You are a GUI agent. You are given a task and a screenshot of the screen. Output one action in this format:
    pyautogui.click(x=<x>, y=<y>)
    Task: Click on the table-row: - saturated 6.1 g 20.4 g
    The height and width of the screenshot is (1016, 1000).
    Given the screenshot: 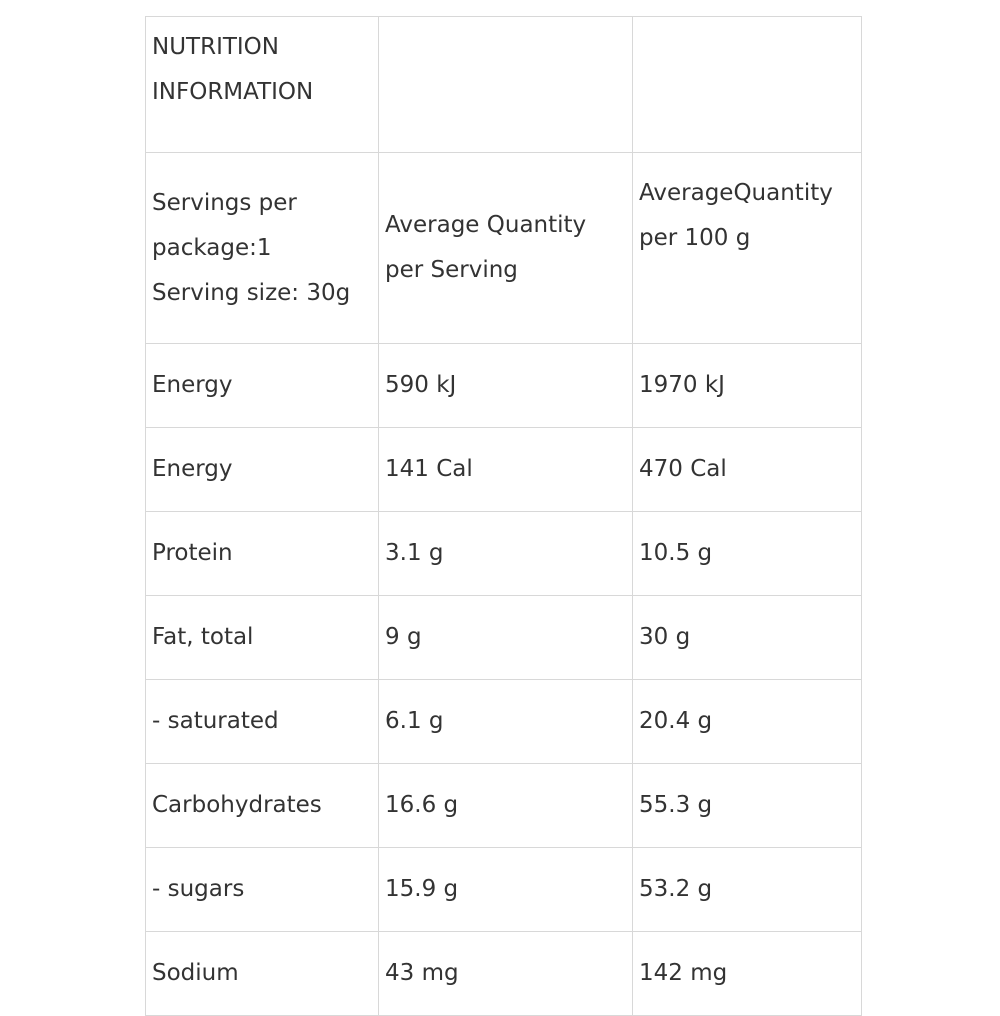 What is the action you would take?
    pyautogui.click(x=503, y=721)
    